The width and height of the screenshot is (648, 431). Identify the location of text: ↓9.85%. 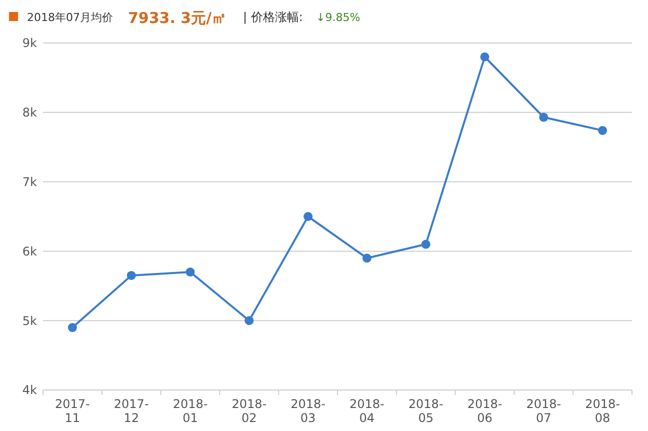
(338, 17).